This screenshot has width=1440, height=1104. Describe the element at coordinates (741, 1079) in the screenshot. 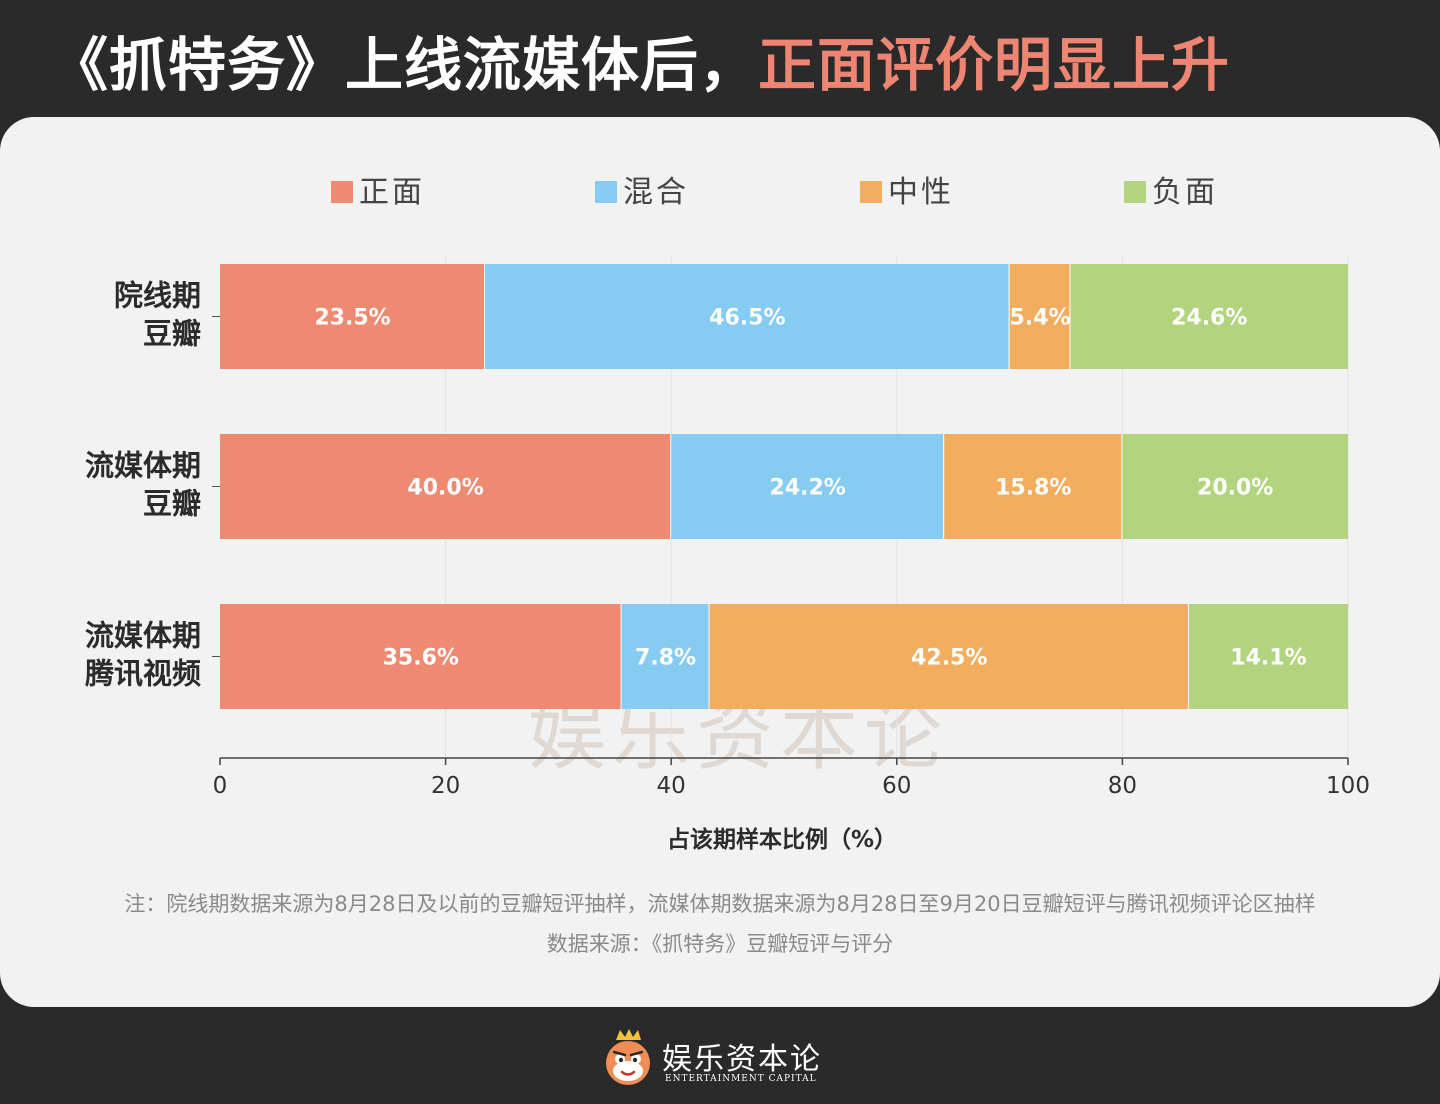

I see `brand-subtitle: ENTERTAINMENT CAPITAL` at that location.